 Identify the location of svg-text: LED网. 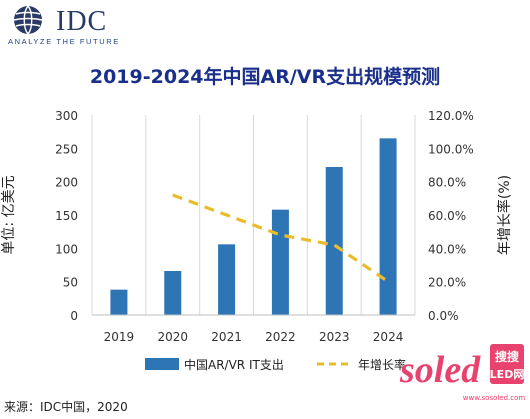
(507, 374).